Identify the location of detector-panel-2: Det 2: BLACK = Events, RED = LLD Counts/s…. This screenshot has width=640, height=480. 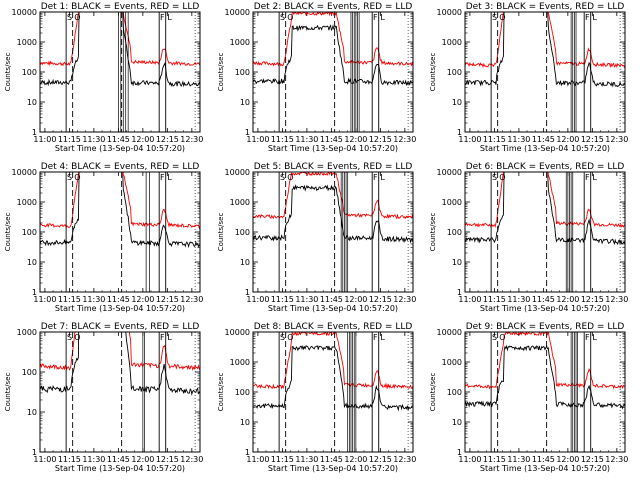
(316, 77).